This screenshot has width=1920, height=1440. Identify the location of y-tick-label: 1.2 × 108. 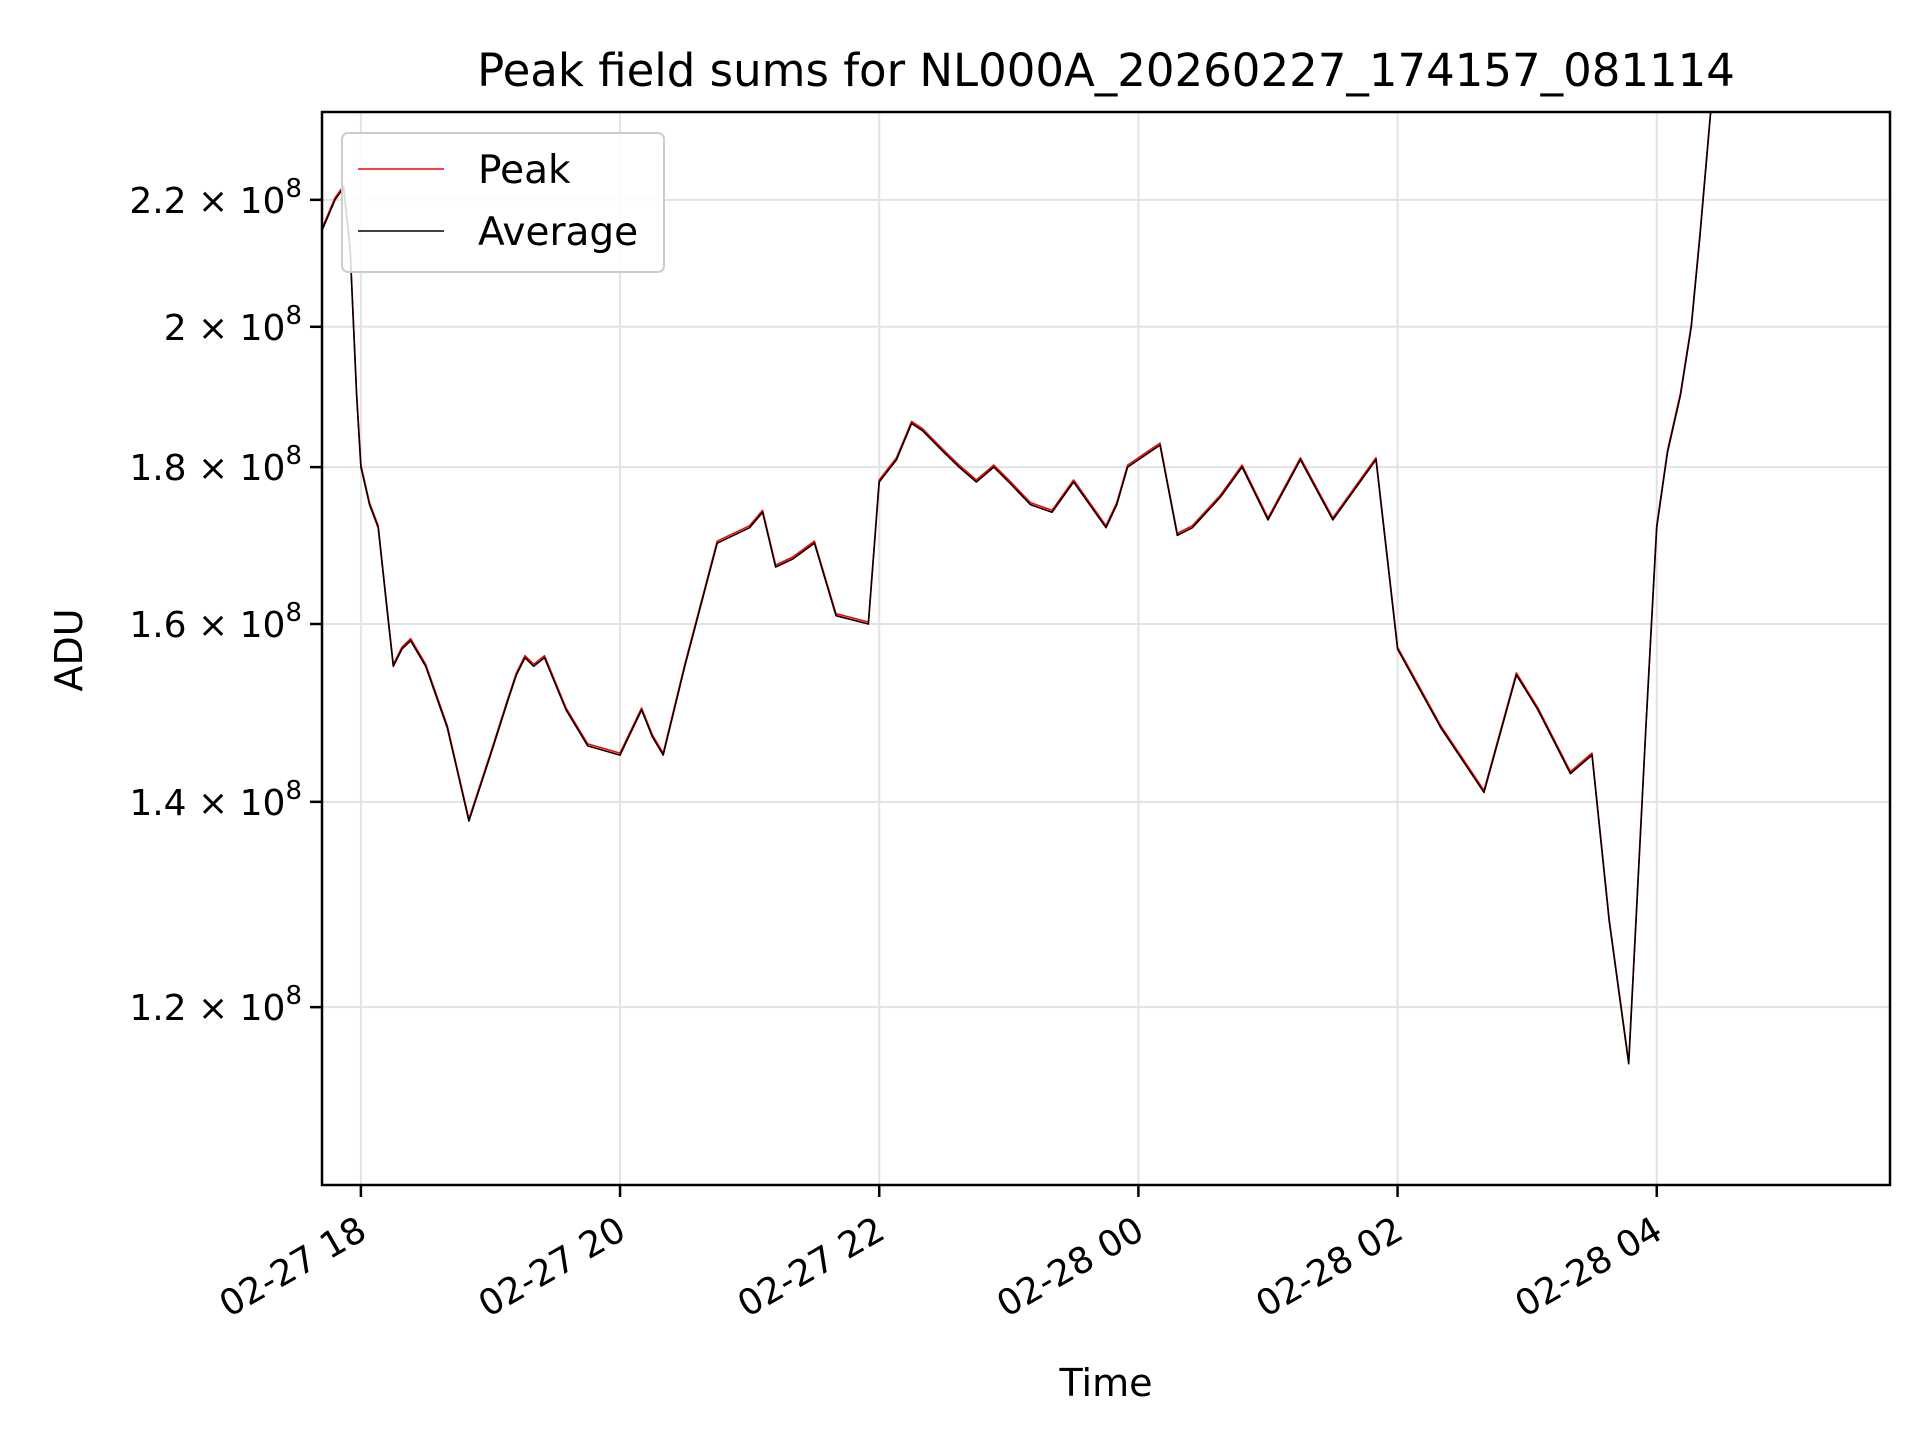
(215, 1005).